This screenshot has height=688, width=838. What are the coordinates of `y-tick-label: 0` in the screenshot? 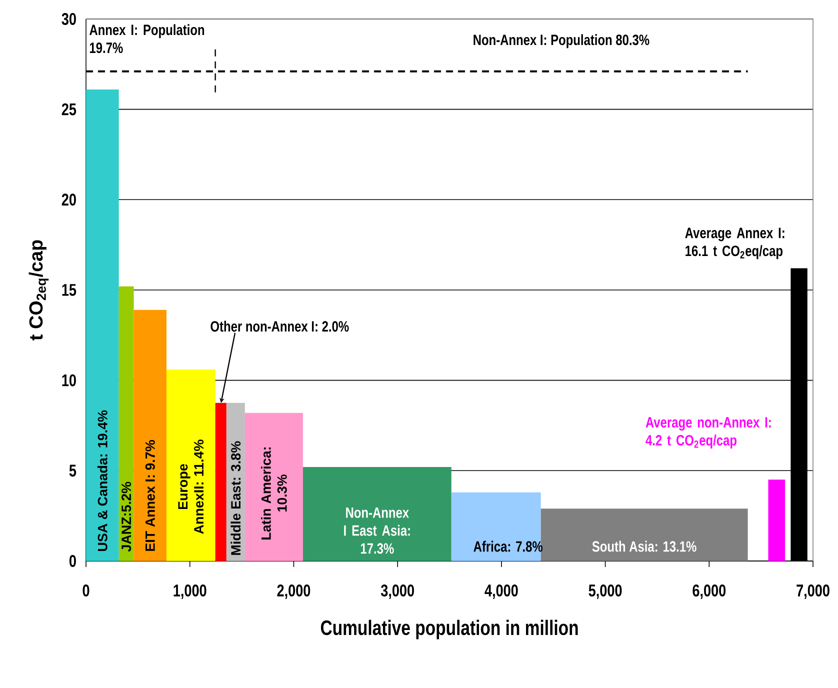 It's located at (72, 560).